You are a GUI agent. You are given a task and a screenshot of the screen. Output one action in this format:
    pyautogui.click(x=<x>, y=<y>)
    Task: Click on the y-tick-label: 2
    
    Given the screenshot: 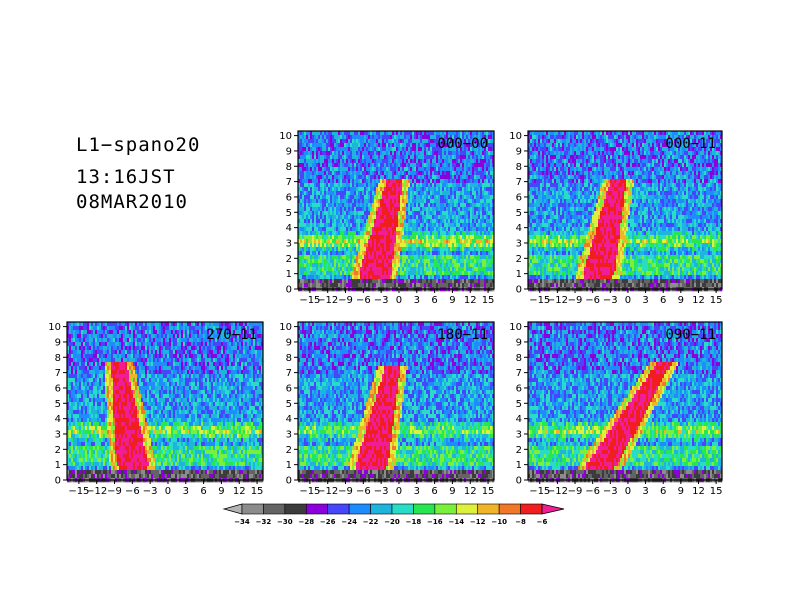 What is the action you would take?
    pyautogui.click(x=289, y=259)
    